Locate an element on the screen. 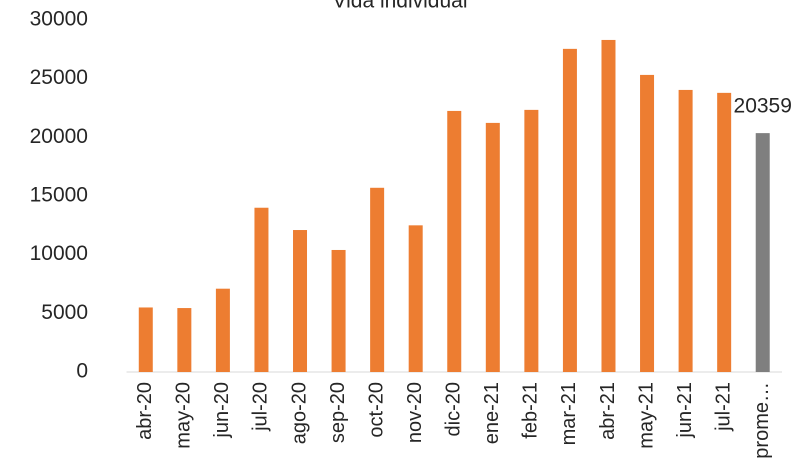 This screenshot has height=473, width=799. chart-title: Vida individual is located at coordinates (399, 6).